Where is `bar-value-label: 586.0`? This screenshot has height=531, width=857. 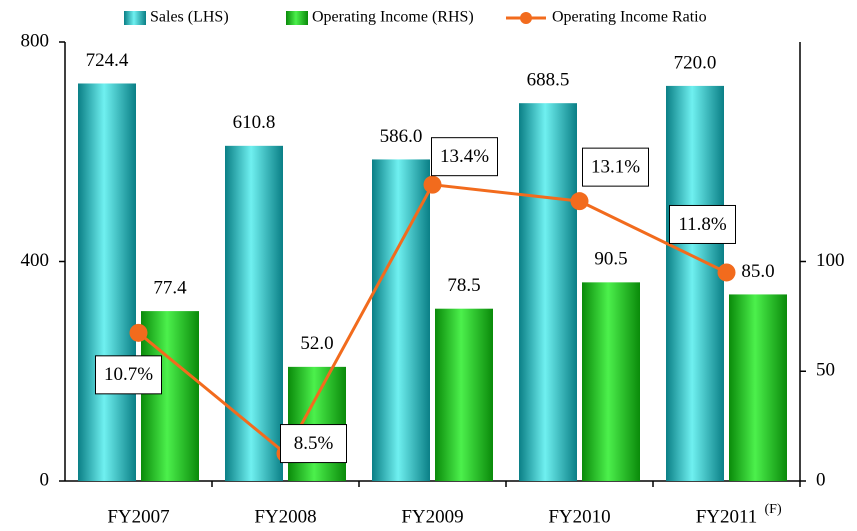 bar-value-label: 586.0 is located at coordinates (401, 136).